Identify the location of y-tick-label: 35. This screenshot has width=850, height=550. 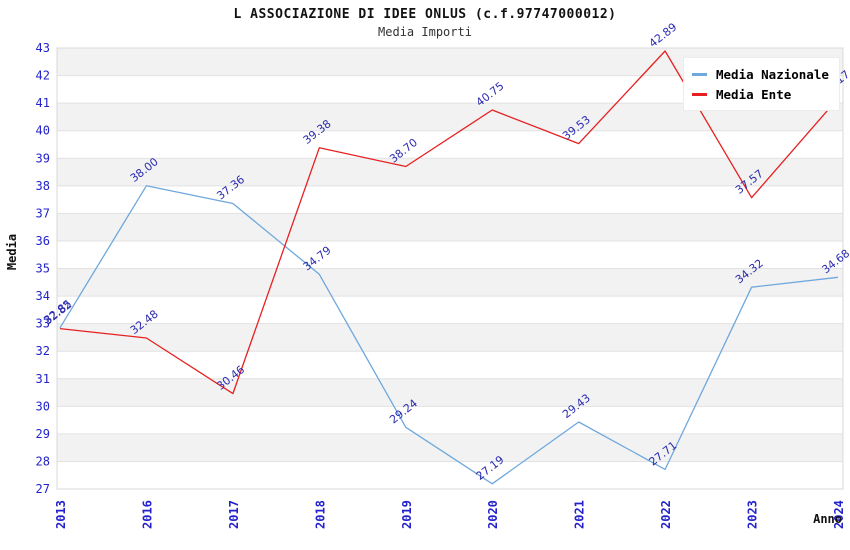
(43, 269).